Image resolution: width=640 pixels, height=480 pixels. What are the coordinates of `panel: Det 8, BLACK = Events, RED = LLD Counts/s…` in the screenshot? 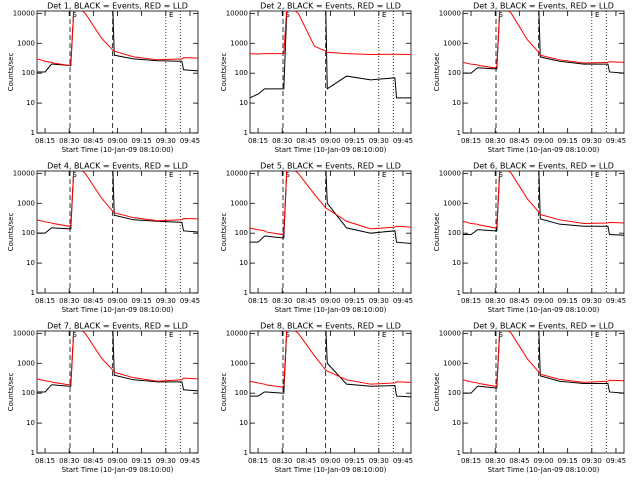 It's located at (316, 398).